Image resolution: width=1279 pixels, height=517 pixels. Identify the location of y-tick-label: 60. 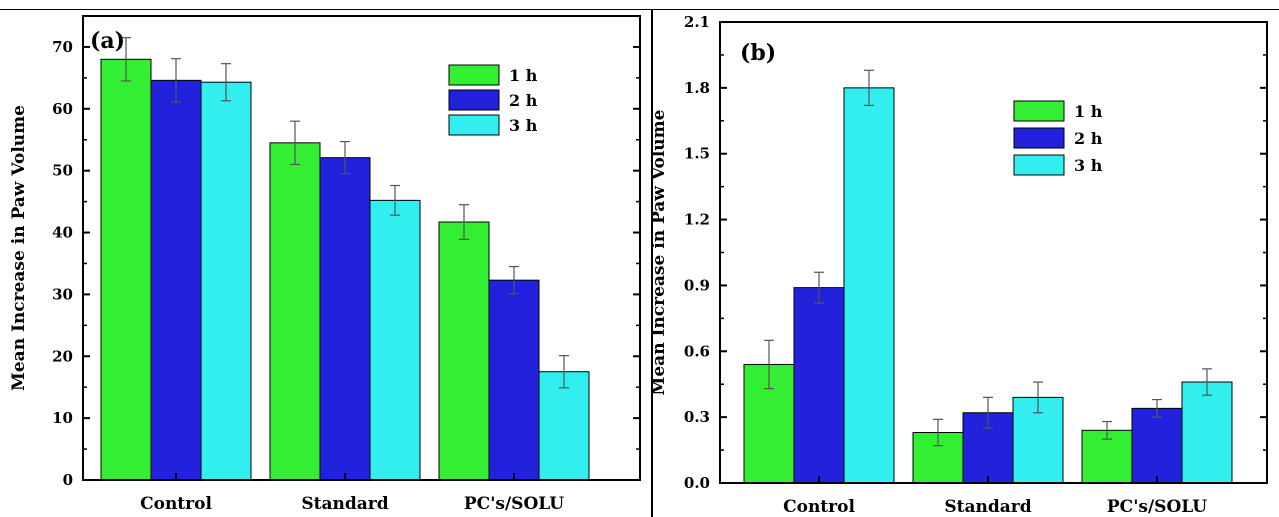
(62, 109).